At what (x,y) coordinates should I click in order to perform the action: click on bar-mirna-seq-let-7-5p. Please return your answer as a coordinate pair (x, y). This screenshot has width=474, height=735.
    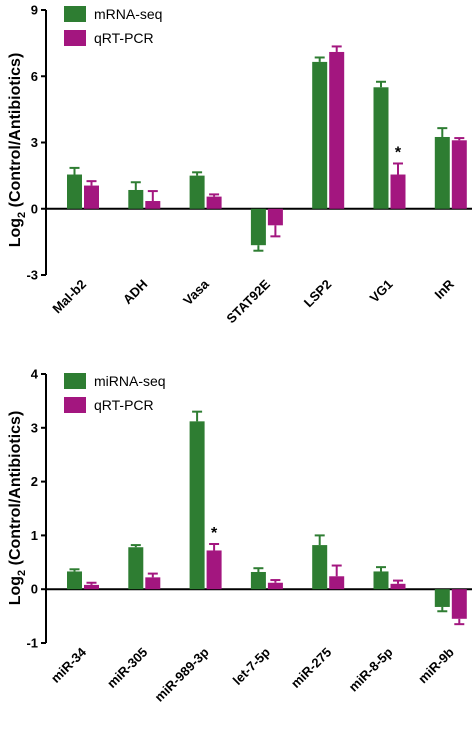
    Looking at the image, I should click on (258, 580).